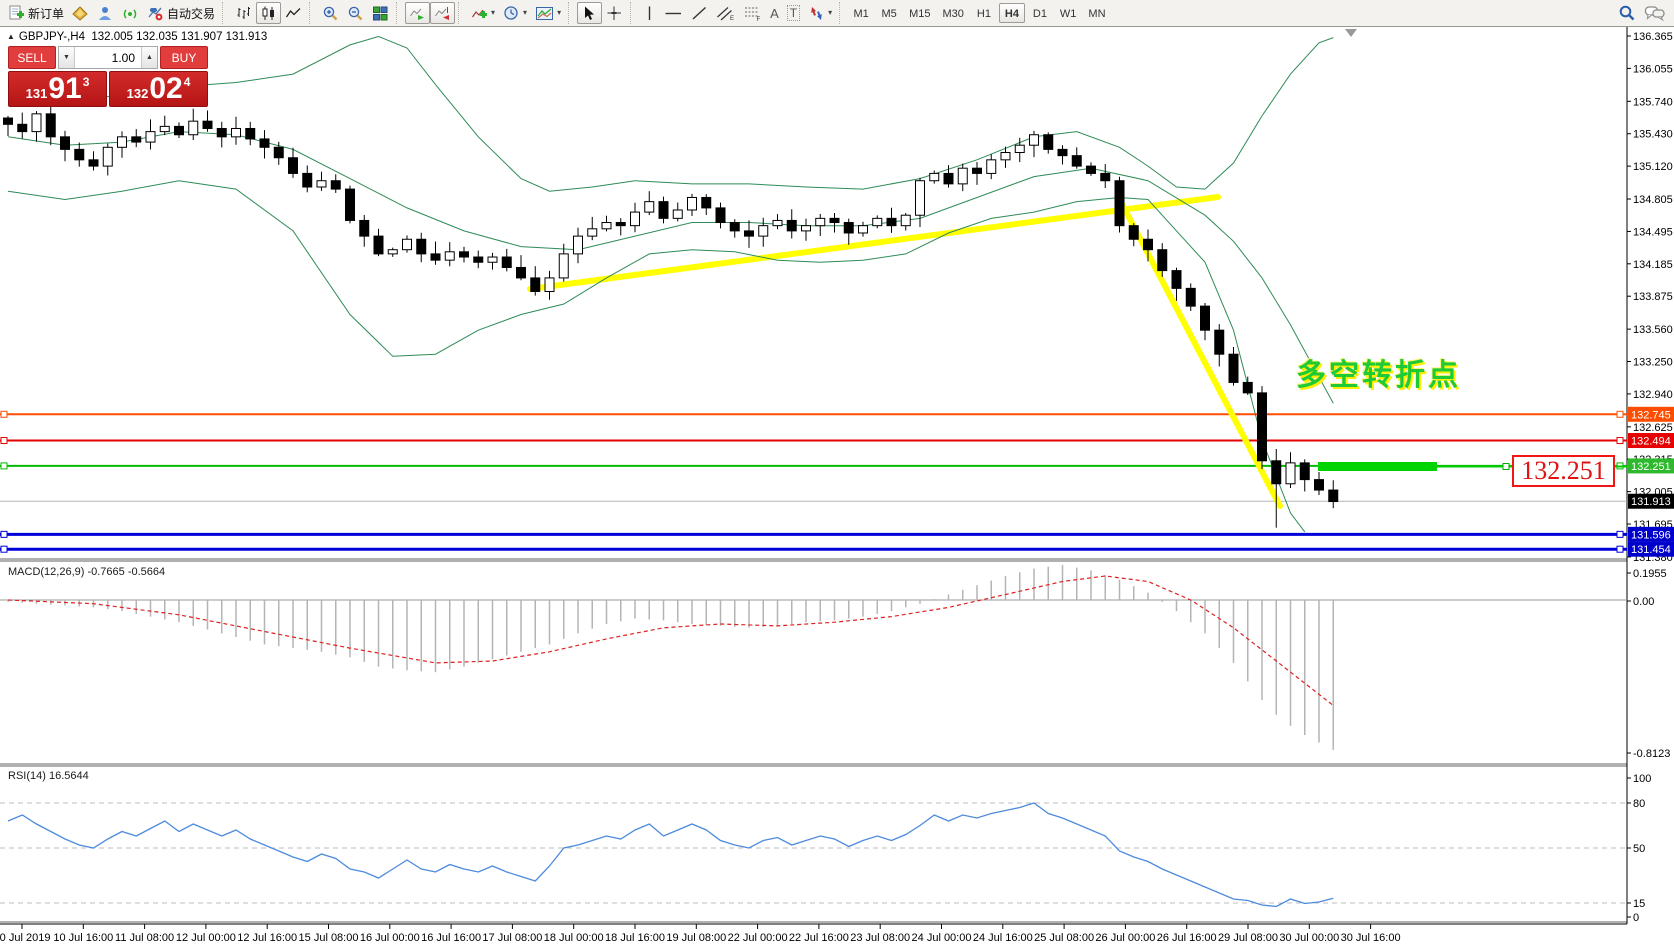 This screenshot has height=947, width=1674. What do you see at coordinates (1643, 602) in the screenshot?
I see `svg-text: 0.00` at bounding box center [1643, 602].